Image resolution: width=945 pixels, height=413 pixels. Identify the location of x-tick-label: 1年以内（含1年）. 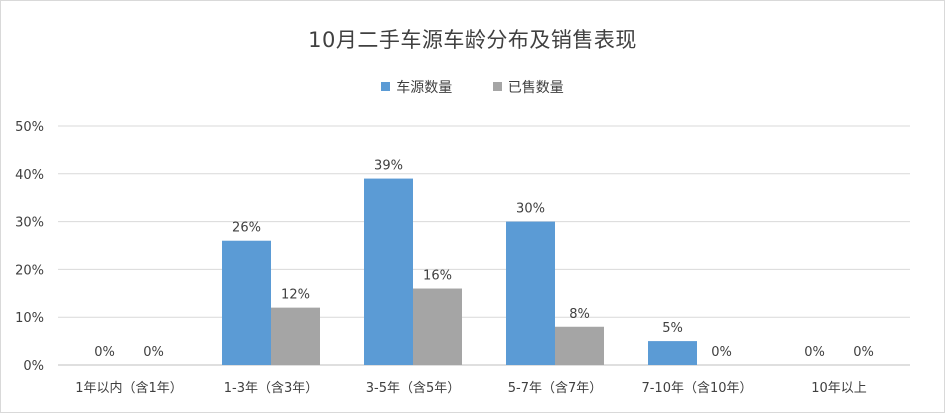
(129, 388).